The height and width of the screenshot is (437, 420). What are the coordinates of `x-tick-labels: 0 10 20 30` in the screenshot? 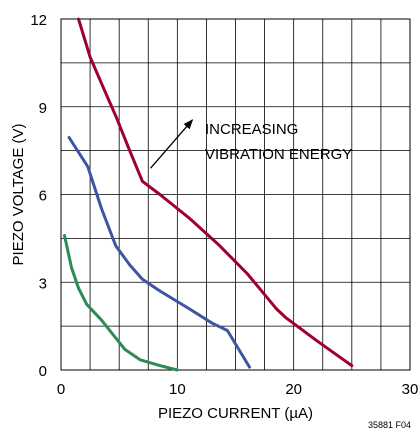 It's located at (238, 389).